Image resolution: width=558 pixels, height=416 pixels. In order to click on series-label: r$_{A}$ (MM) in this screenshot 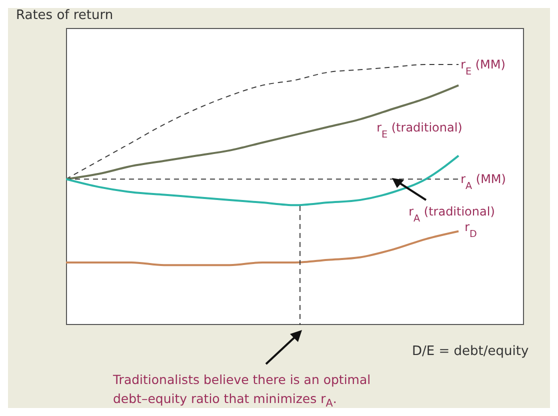, I will do `click(483, 182)`.